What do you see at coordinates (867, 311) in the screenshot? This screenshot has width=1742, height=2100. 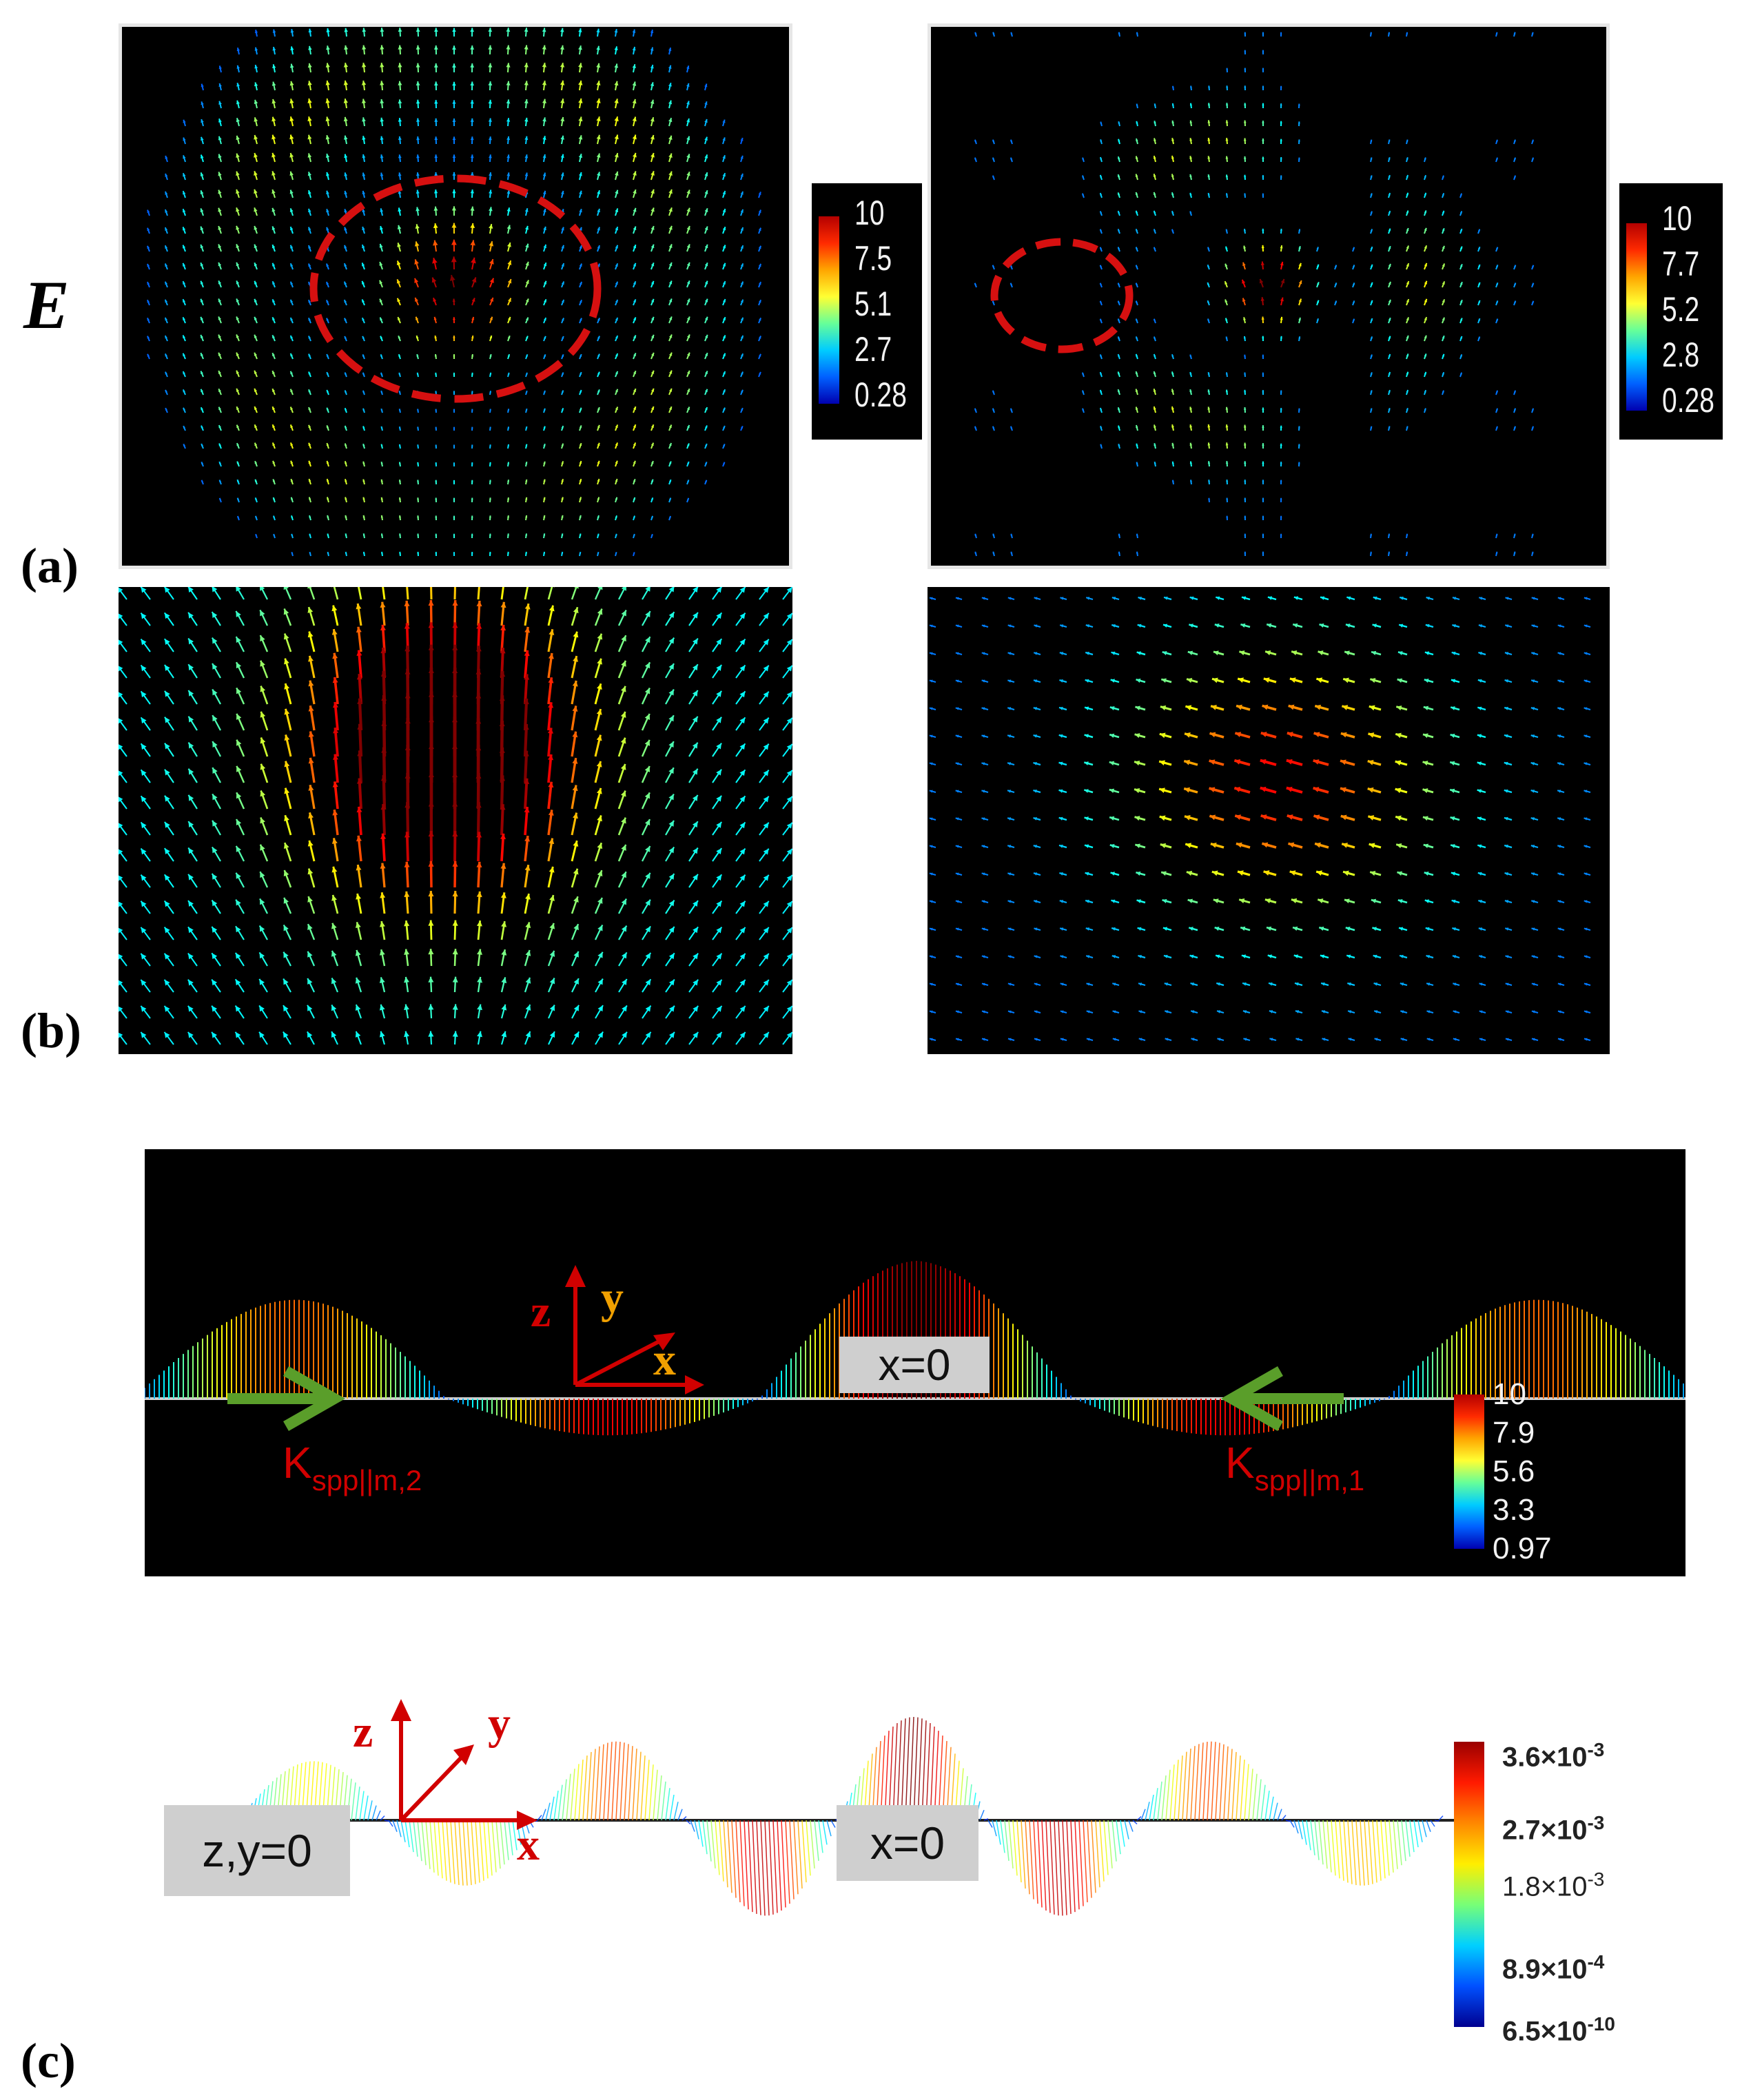 I see `colorbar-a-left: 10 7.5 5.1 2.7 0.28` at bounding box center [867, 311].